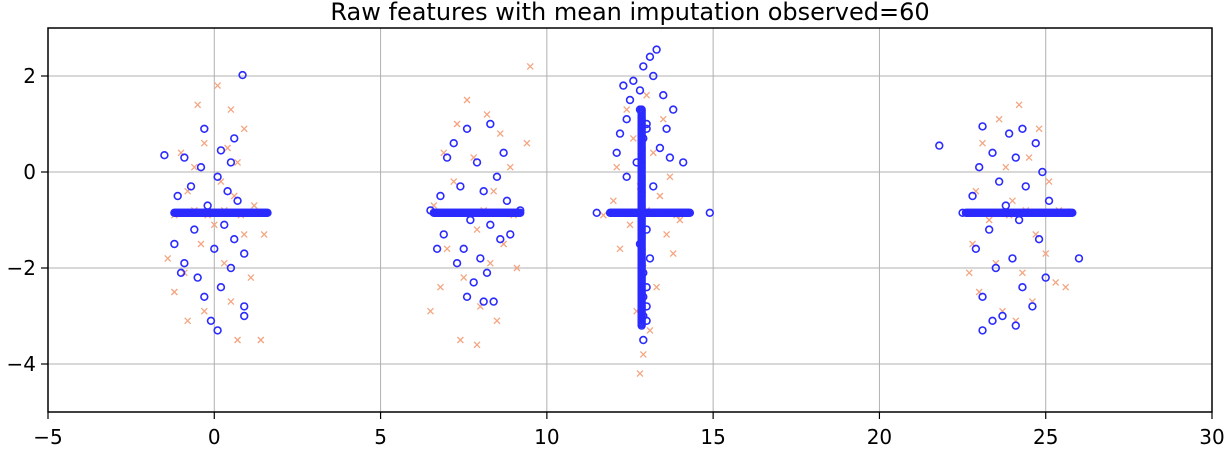  Describe the element at coordinates (21, 364) in the screenshot. I see `y-tick-label: −4` at that location.